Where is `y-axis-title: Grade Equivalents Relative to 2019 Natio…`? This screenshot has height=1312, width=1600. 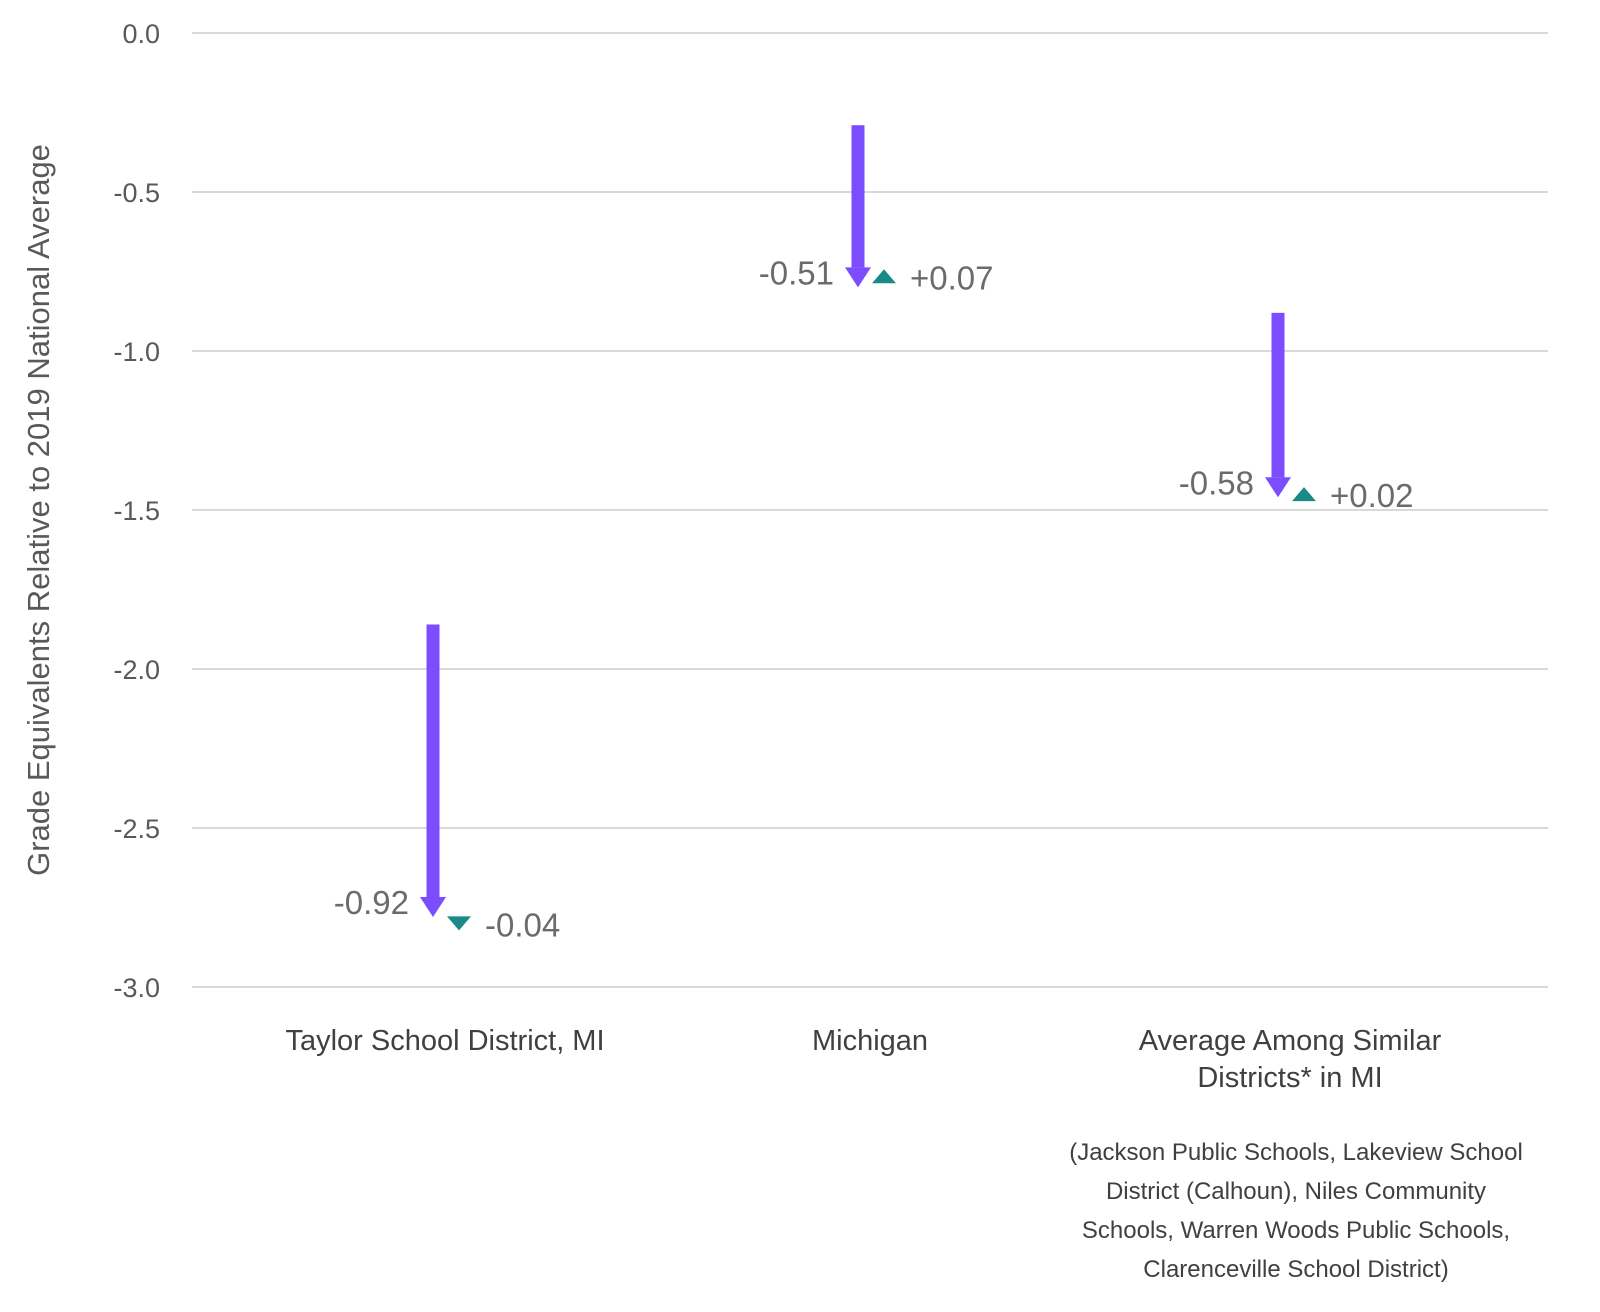 y-axis-title: Grade Equivalents Relative to 2019 Natio… is located at coordinates (38, 510).